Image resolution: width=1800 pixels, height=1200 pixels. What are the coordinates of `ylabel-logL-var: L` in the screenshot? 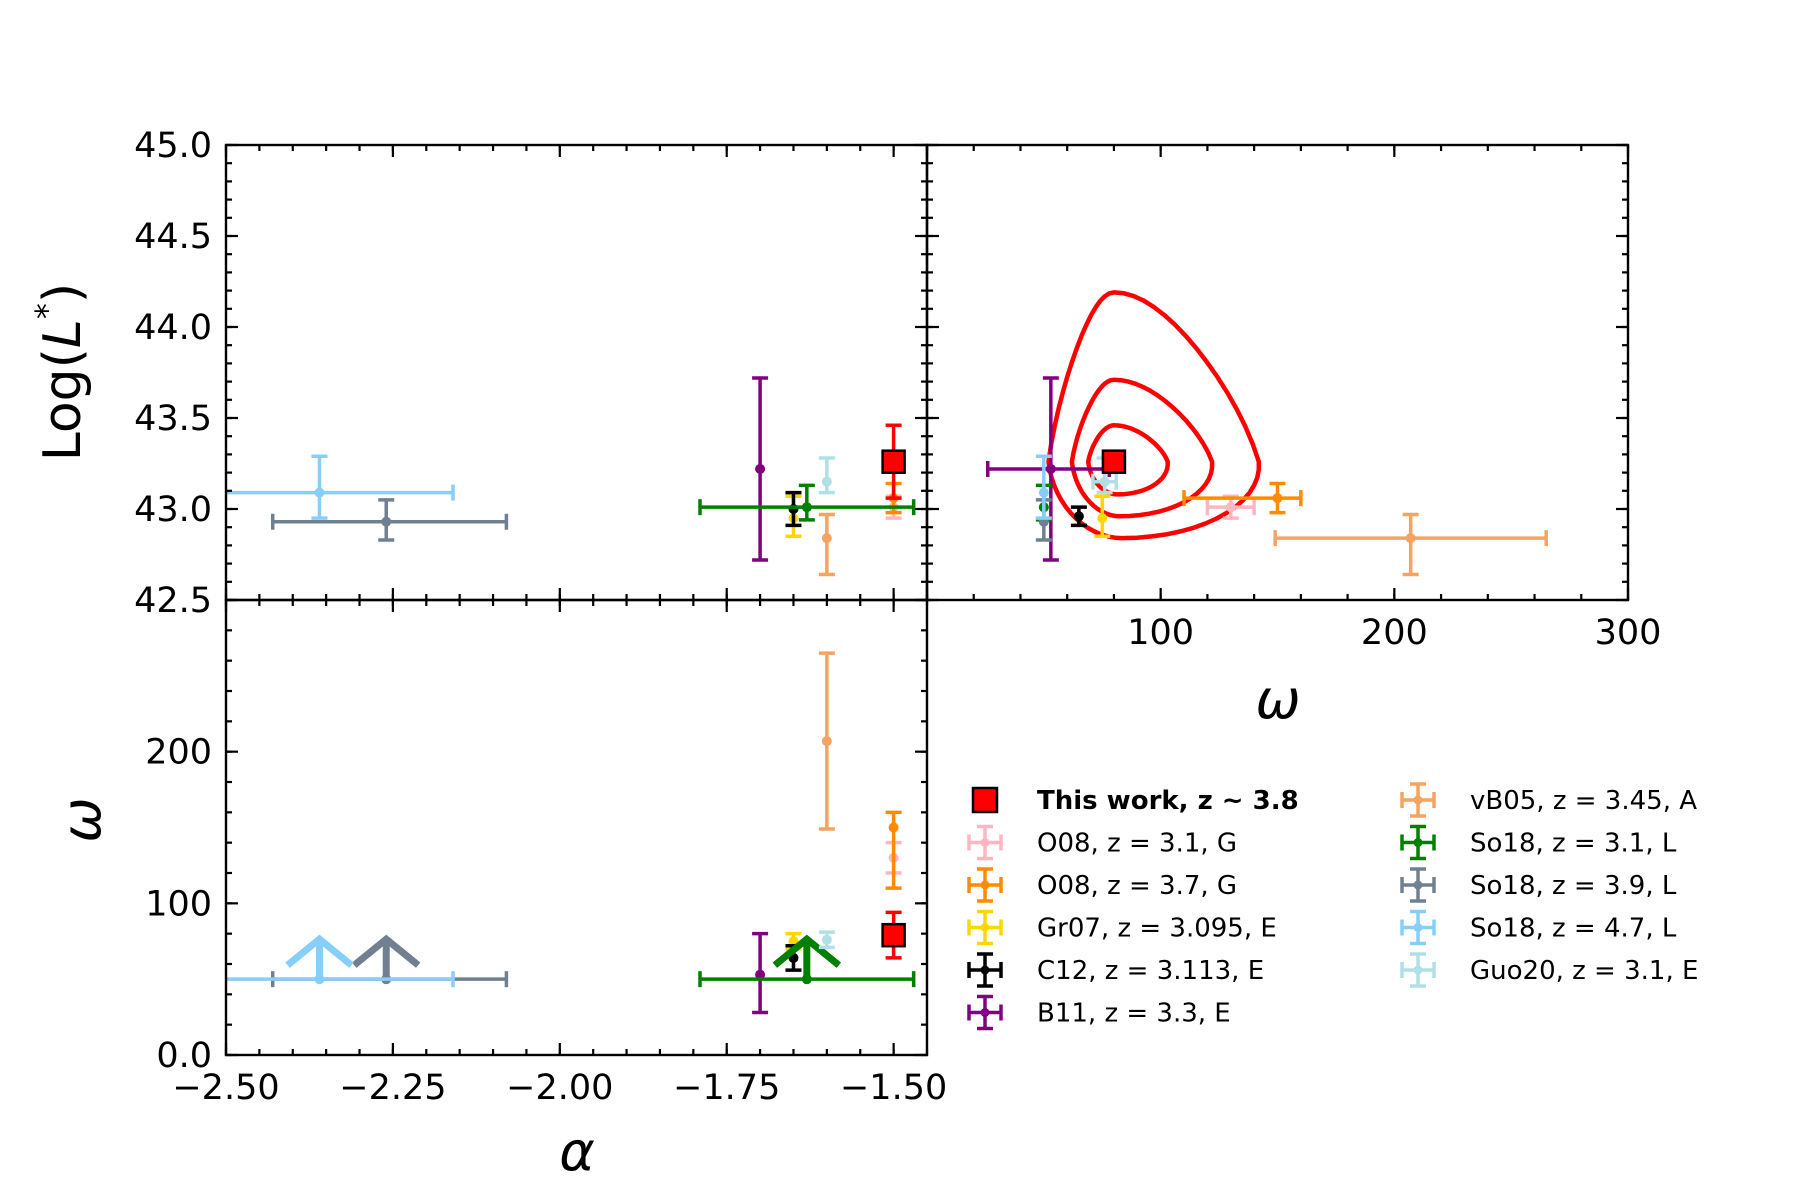 It's located at (63, 333).